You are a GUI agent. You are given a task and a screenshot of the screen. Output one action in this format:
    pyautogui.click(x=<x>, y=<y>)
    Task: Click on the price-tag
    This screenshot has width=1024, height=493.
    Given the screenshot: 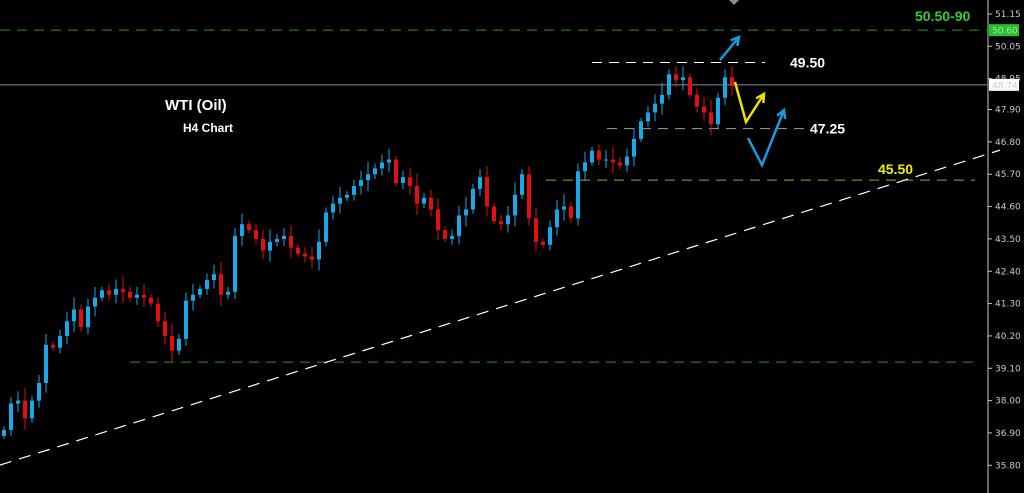 What is the action you would take?
    pyautogui.click(x=1004, y=84)
    